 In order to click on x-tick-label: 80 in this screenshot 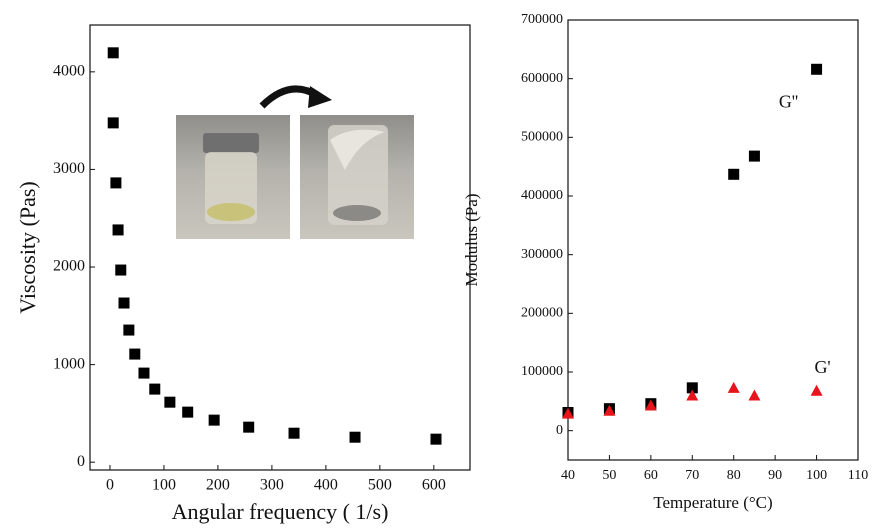, I will do `click(734, 475)`.